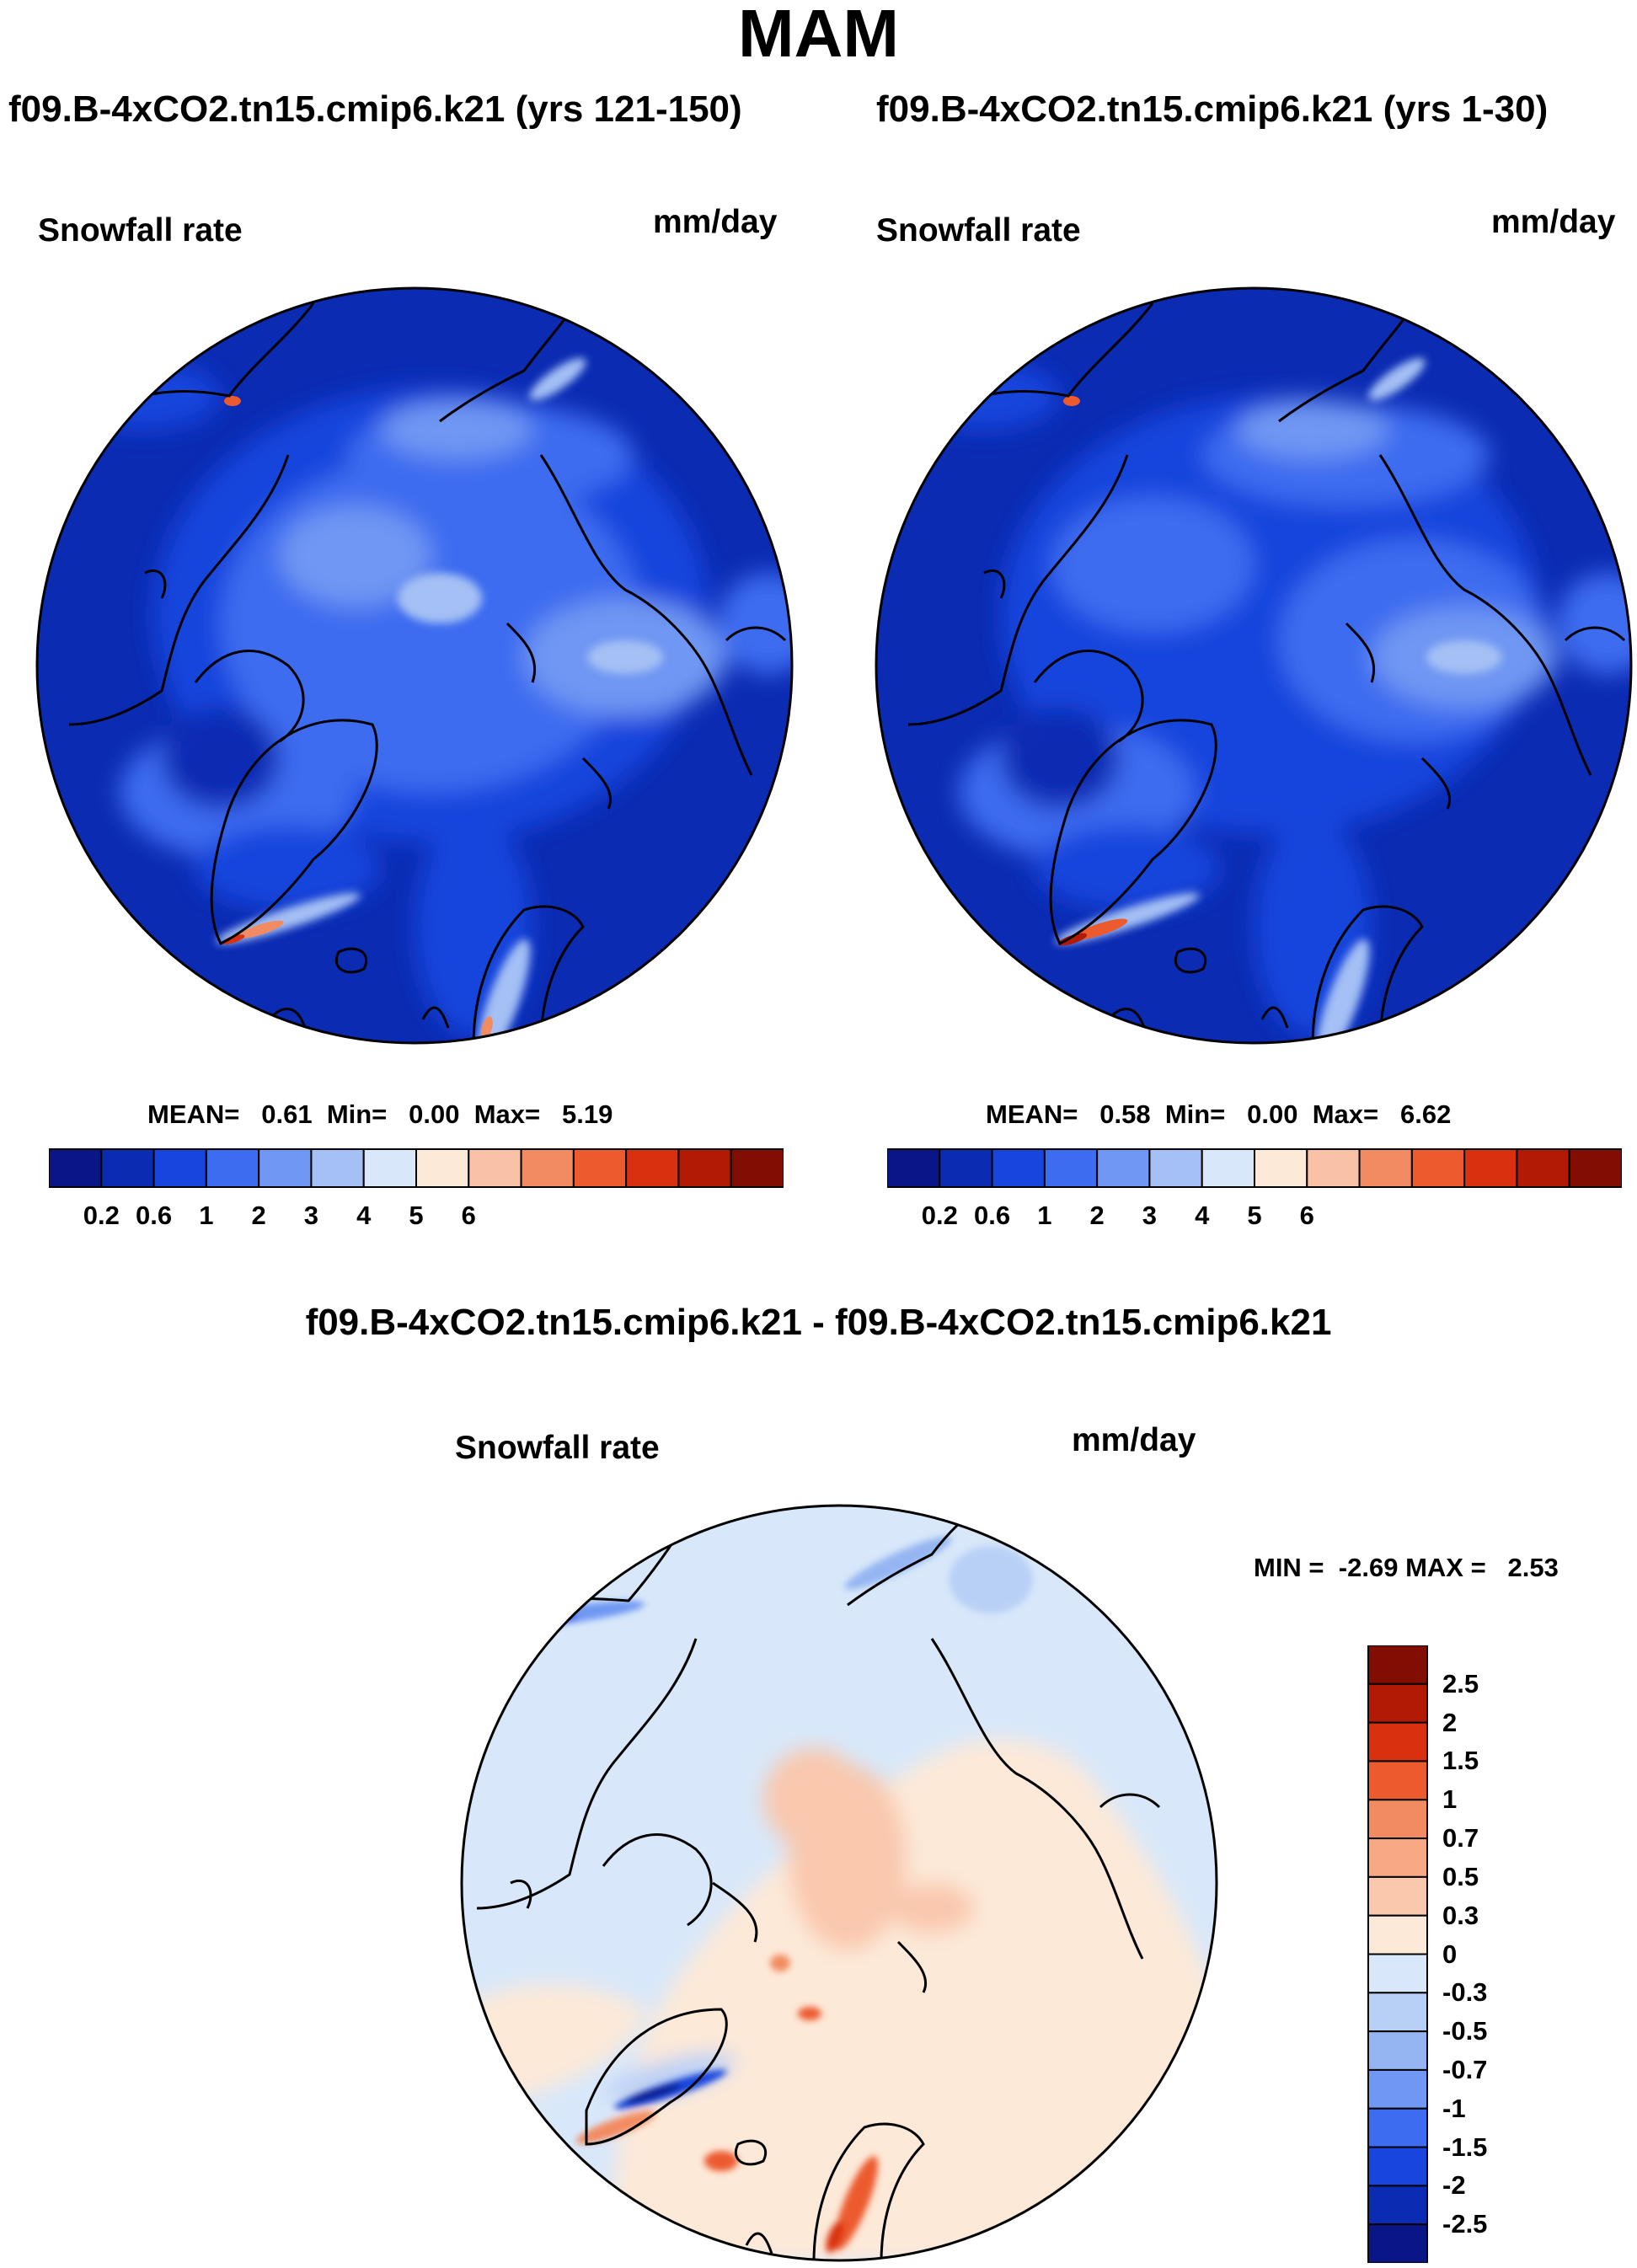 The width and height of the screenshot is (1637, 2268). I want to click on panel3-variable: Snowfall rate, so click(558, 1448).